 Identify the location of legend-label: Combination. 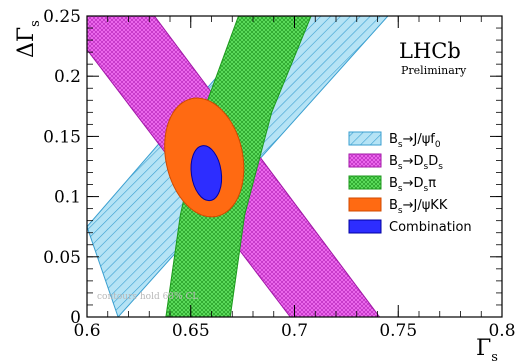
(430, 227).